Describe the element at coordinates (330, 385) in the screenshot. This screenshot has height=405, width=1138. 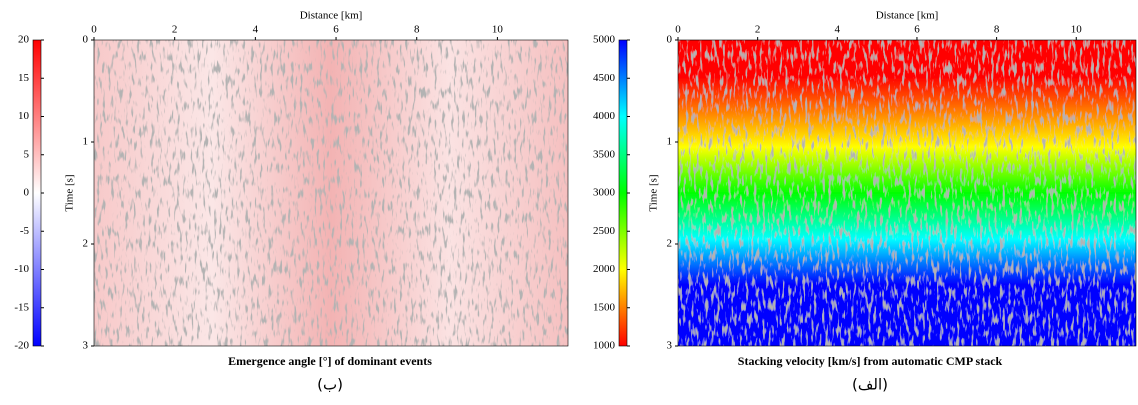
I see `caption: (ب)` at that location.